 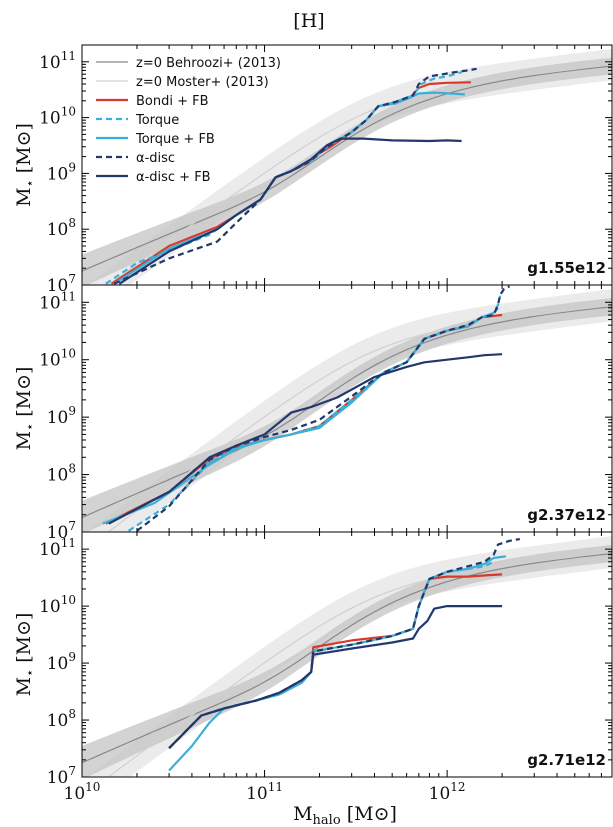 What do you see at coordinates (208, 63) in the screenshot?
I see `legend-label: z=0 Behroozi+ (2013)` at bounding box center [208, 63].